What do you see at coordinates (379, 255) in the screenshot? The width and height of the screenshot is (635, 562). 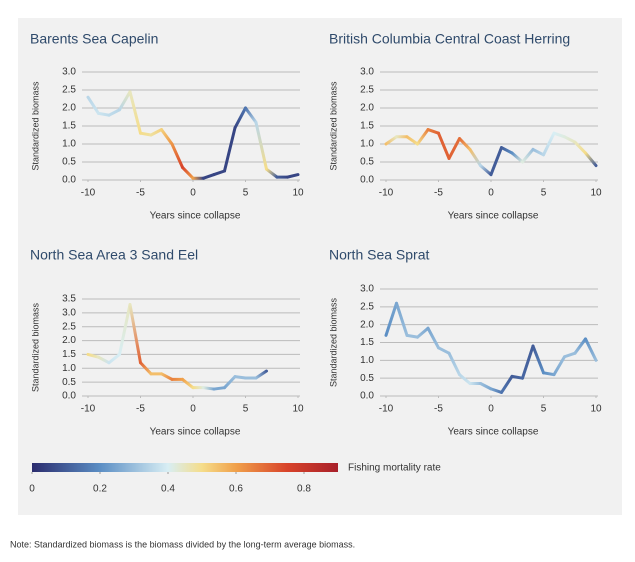 I see `subplot-title: North Sea Sprat` at bounding box center [379, 255].